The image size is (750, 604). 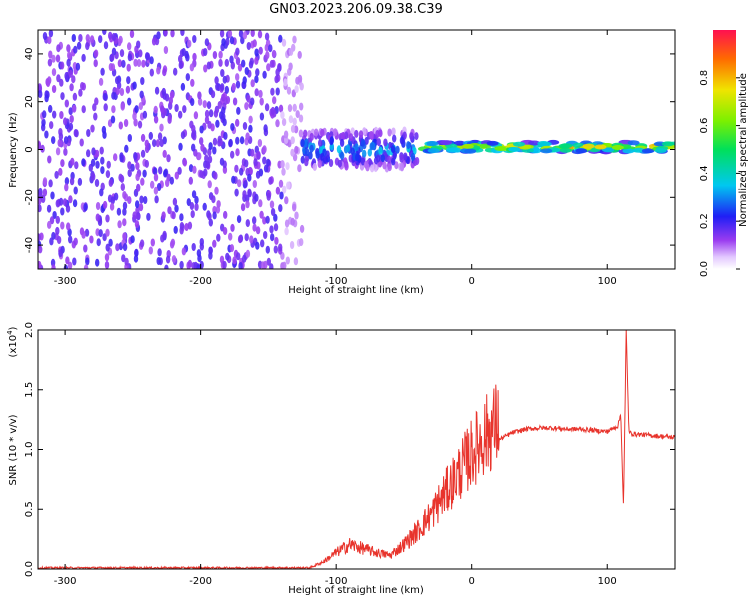 I want to click on spectrogram-x-axis-label: Height of straight line (km), so click(x=356, y=290).